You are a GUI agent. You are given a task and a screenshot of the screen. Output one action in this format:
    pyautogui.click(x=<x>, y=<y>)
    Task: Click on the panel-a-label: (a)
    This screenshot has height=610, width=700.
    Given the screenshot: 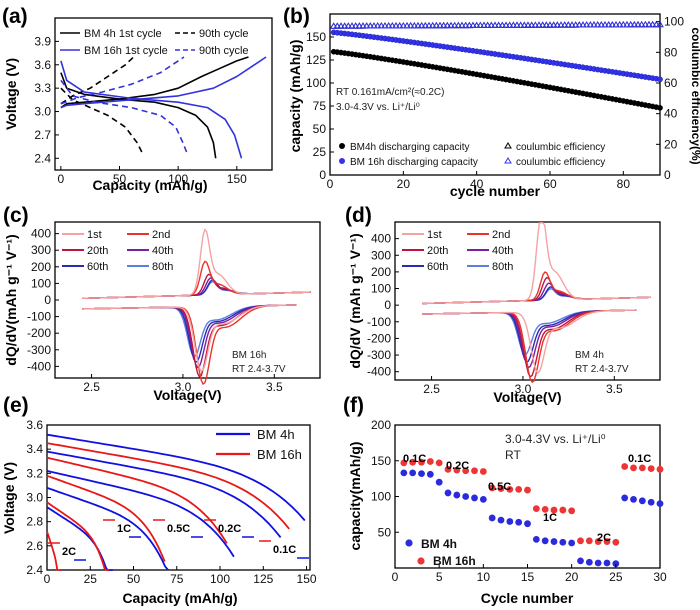 What is the action you would take?
    pyautogui.click(x=15, y=16)
    